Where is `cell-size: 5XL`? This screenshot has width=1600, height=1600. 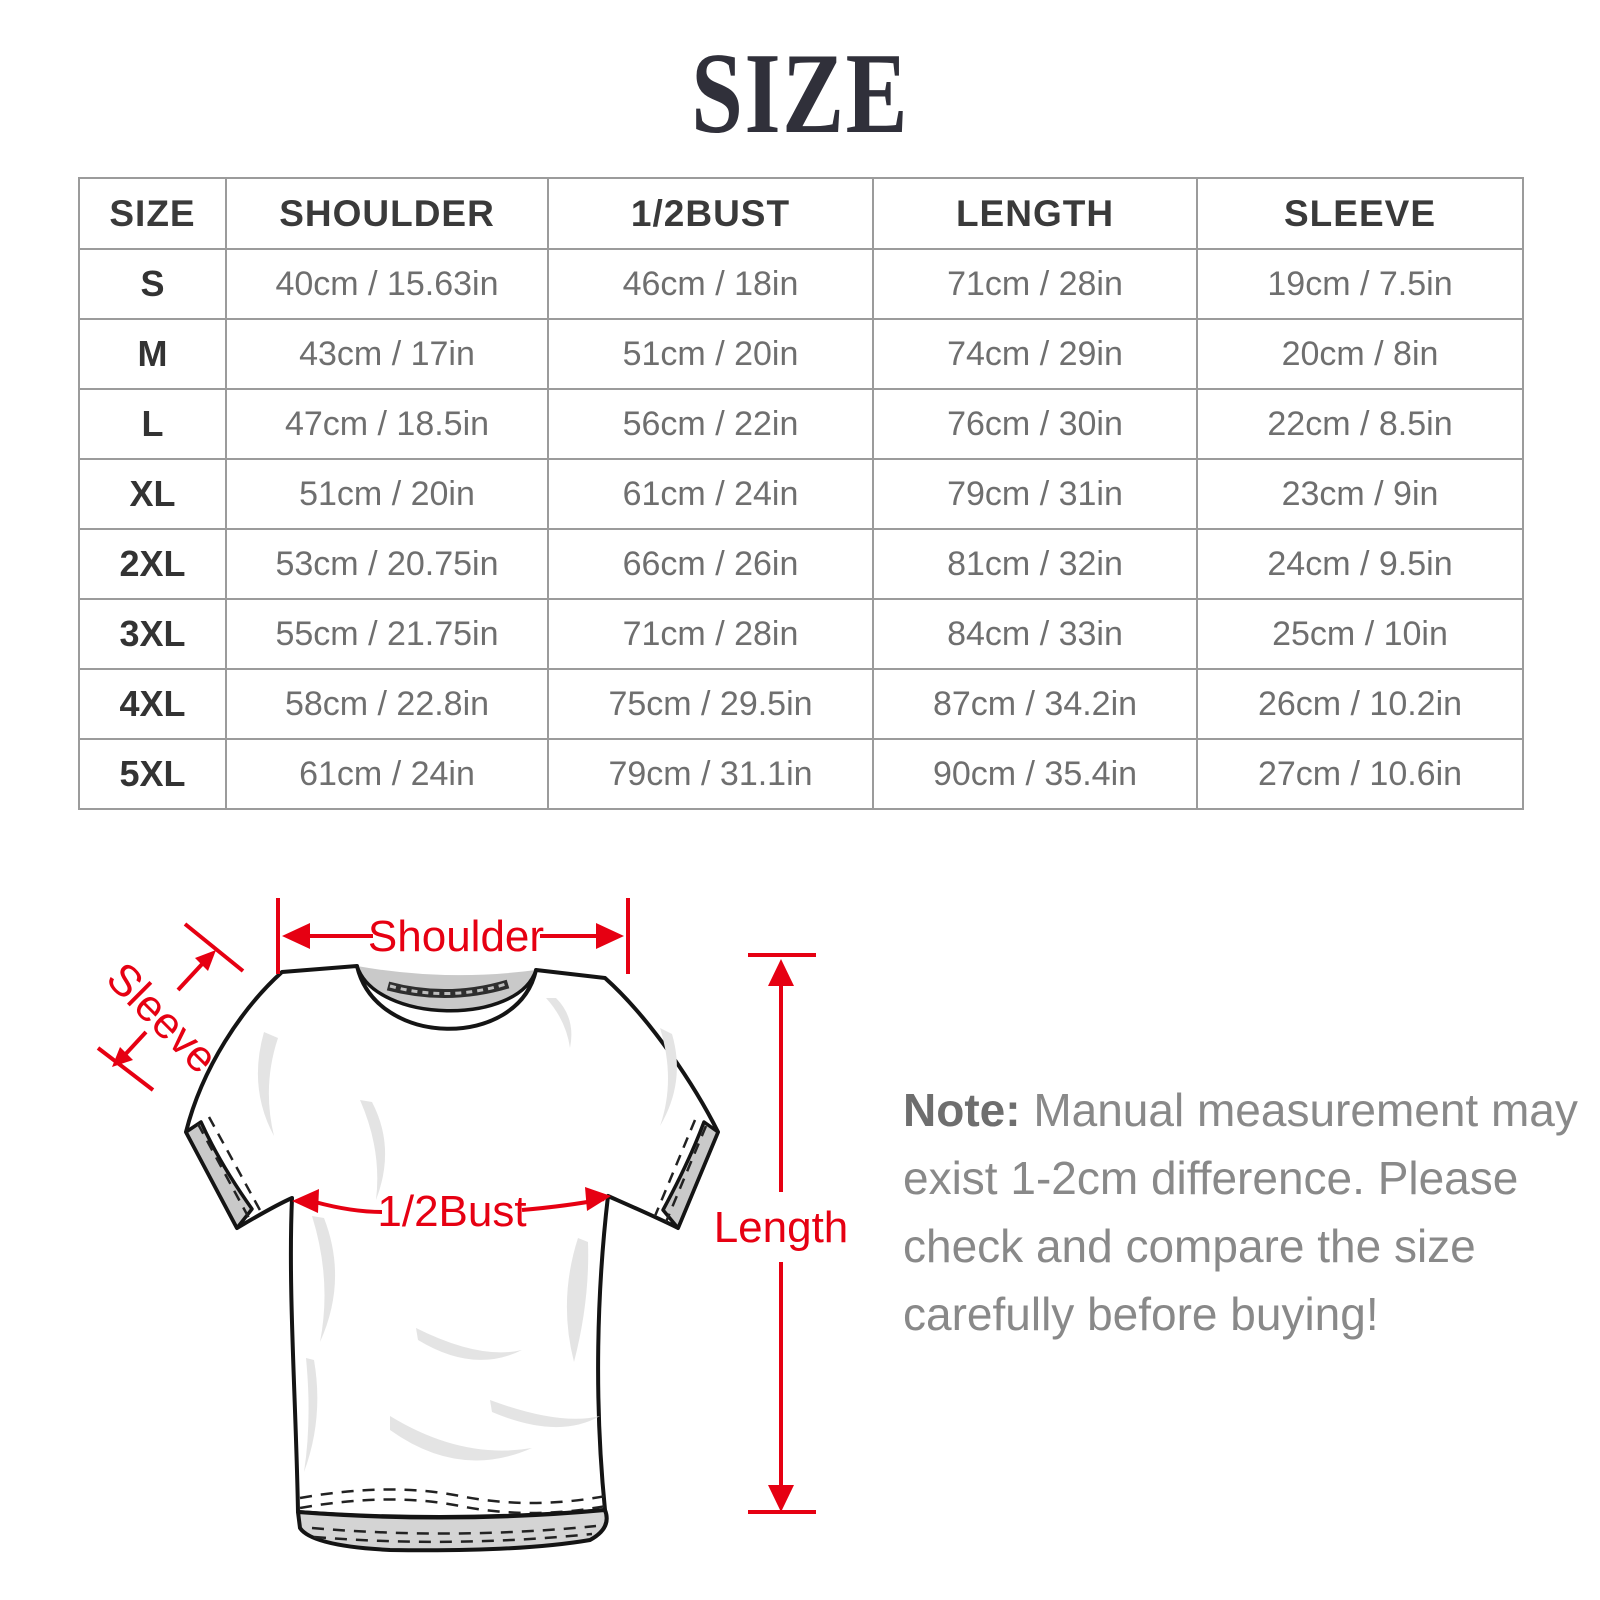
cell-size: 5XL is located at coordinates (152, 774).